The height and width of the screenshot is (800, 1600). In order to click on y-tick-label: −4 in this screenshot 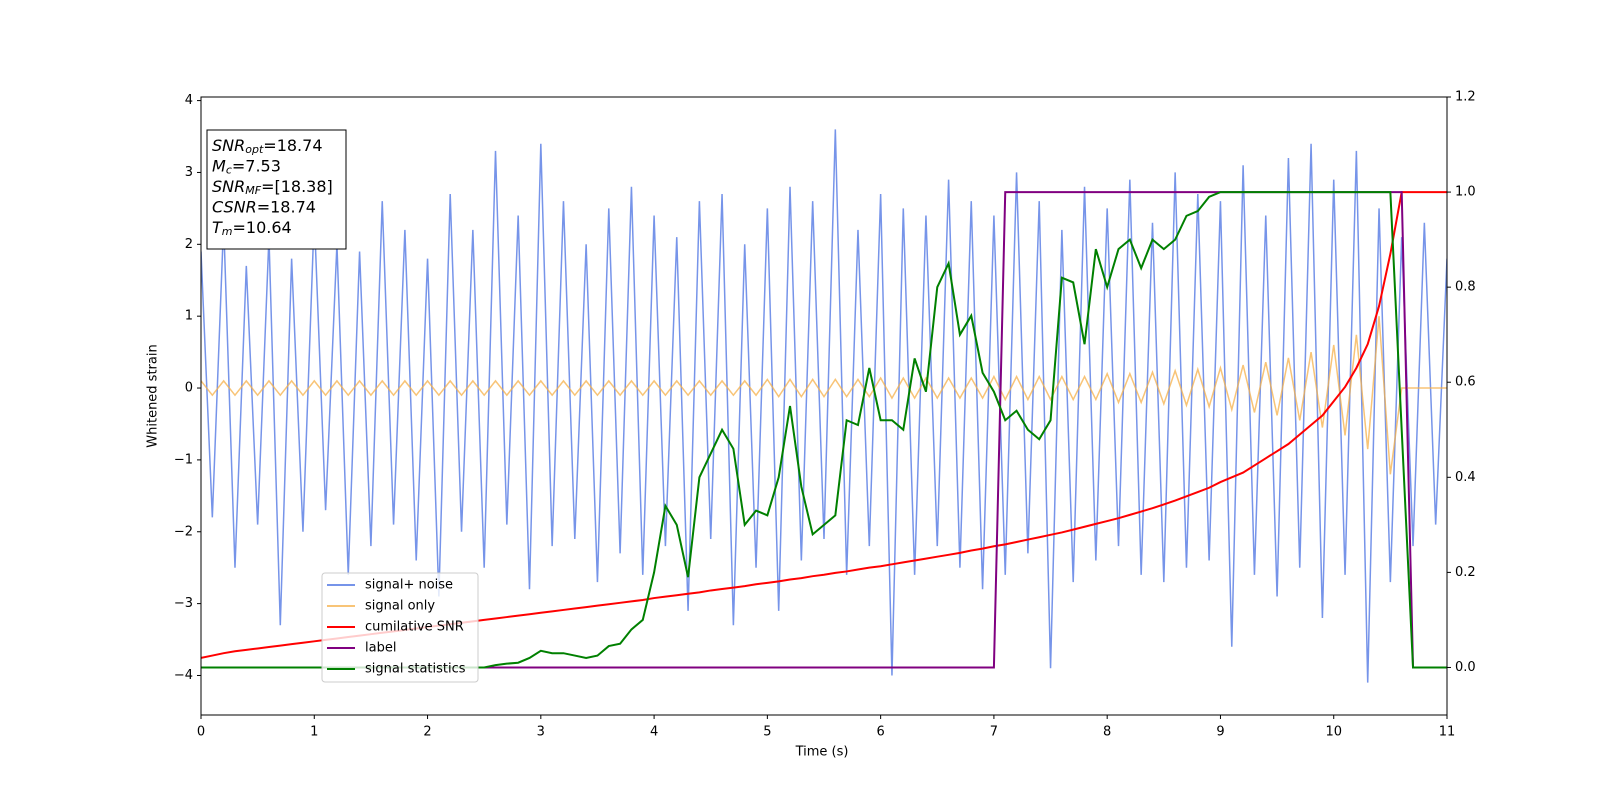, I will do `click(183, 675)`.